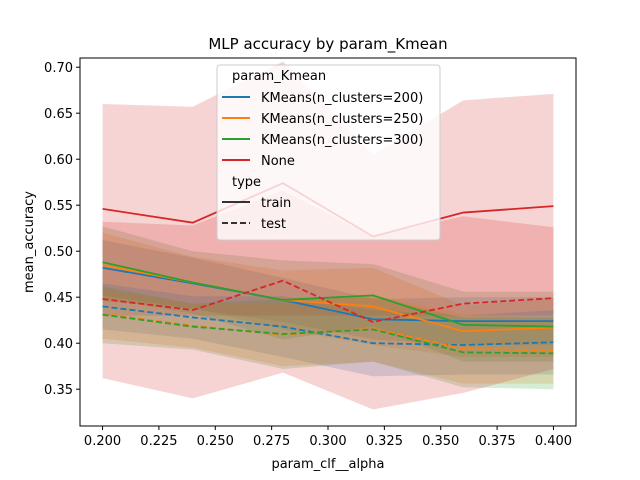  What do you see at coordinates (342, 119) in the screenshot?
I see `legend-entry-kmeans-250: KMeans(n_clusters=250)` at bounding box center [342, 119].